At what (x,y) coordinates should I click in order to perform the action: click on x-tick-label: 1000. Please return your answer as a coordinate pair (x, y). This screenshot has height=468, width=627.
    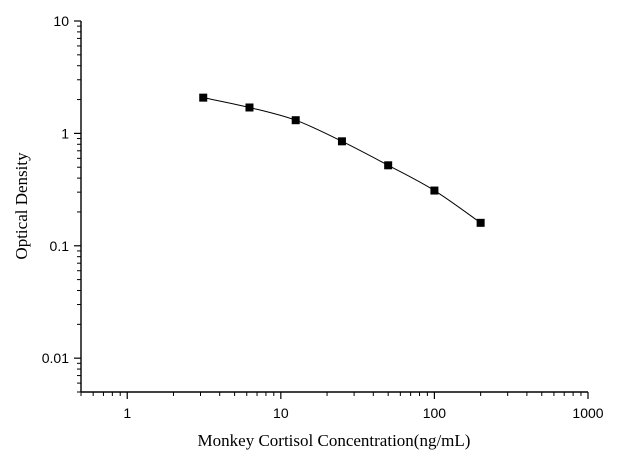
    Looking at the image, I should click on (587, 413).